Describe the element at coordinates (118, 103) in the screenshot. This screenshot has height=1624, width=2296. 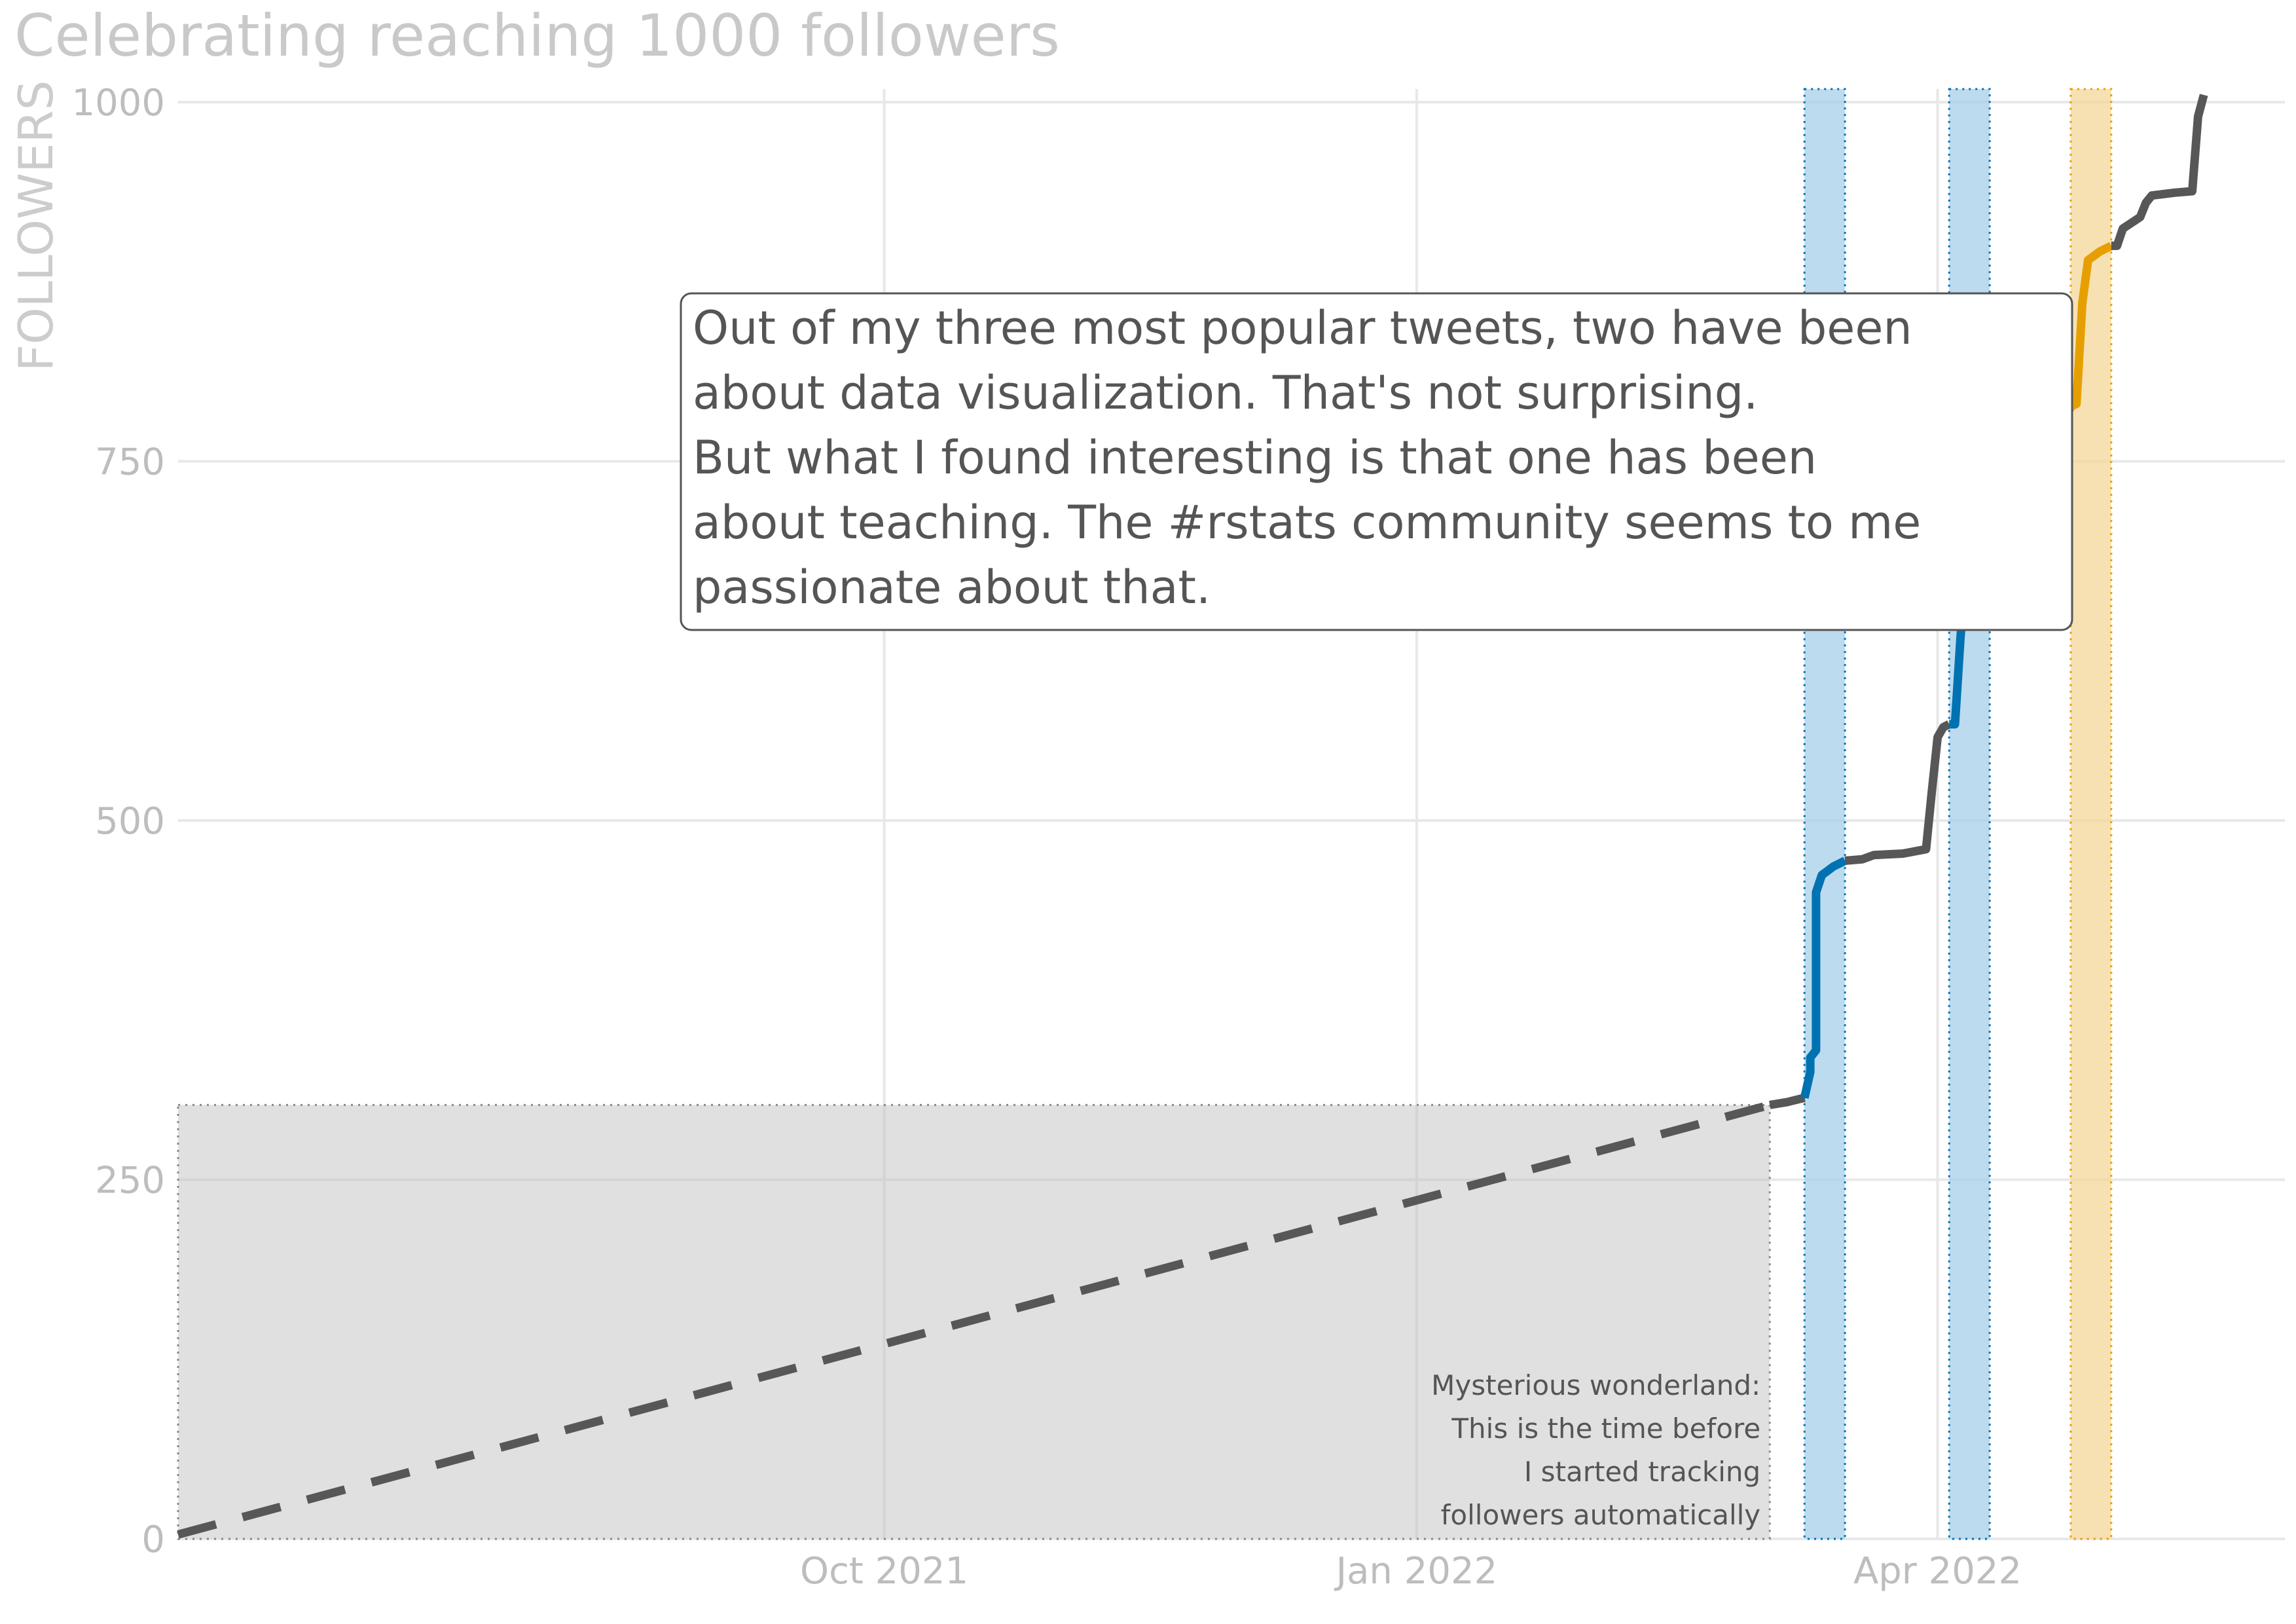
I see `y-tick-label: 1000` at that location.